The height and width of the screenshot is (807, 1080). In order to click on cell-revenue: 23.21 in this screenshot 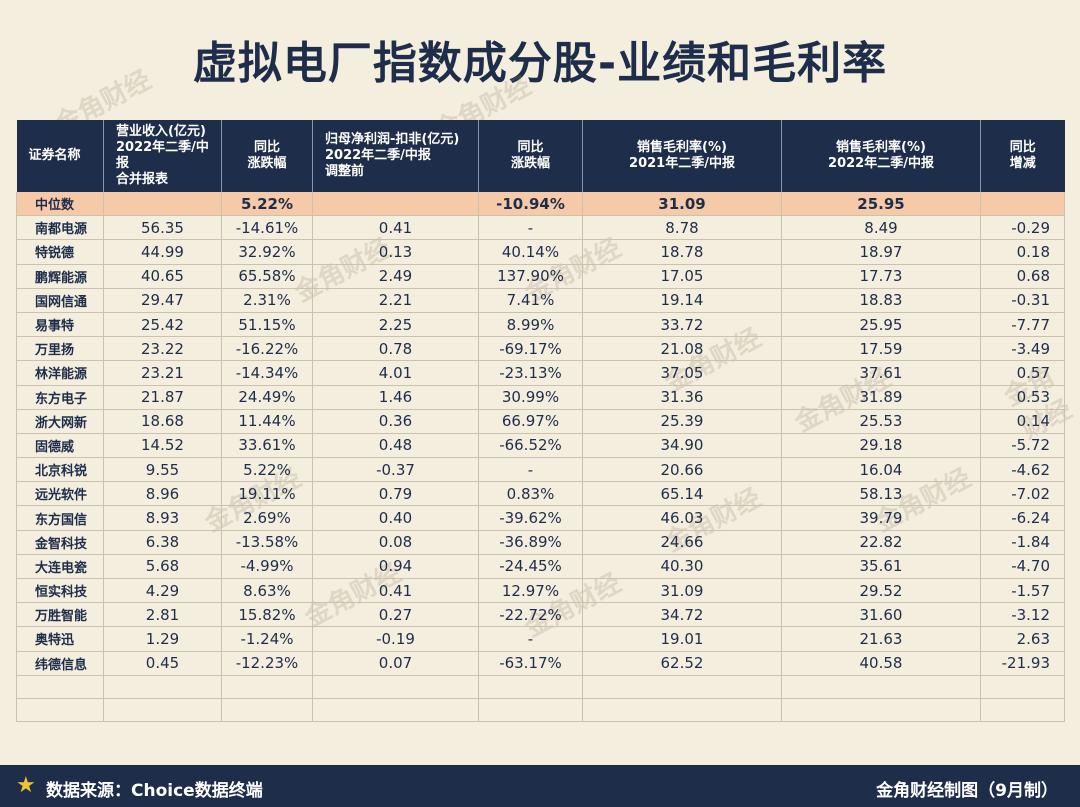, I will do `click(162, 373)`.